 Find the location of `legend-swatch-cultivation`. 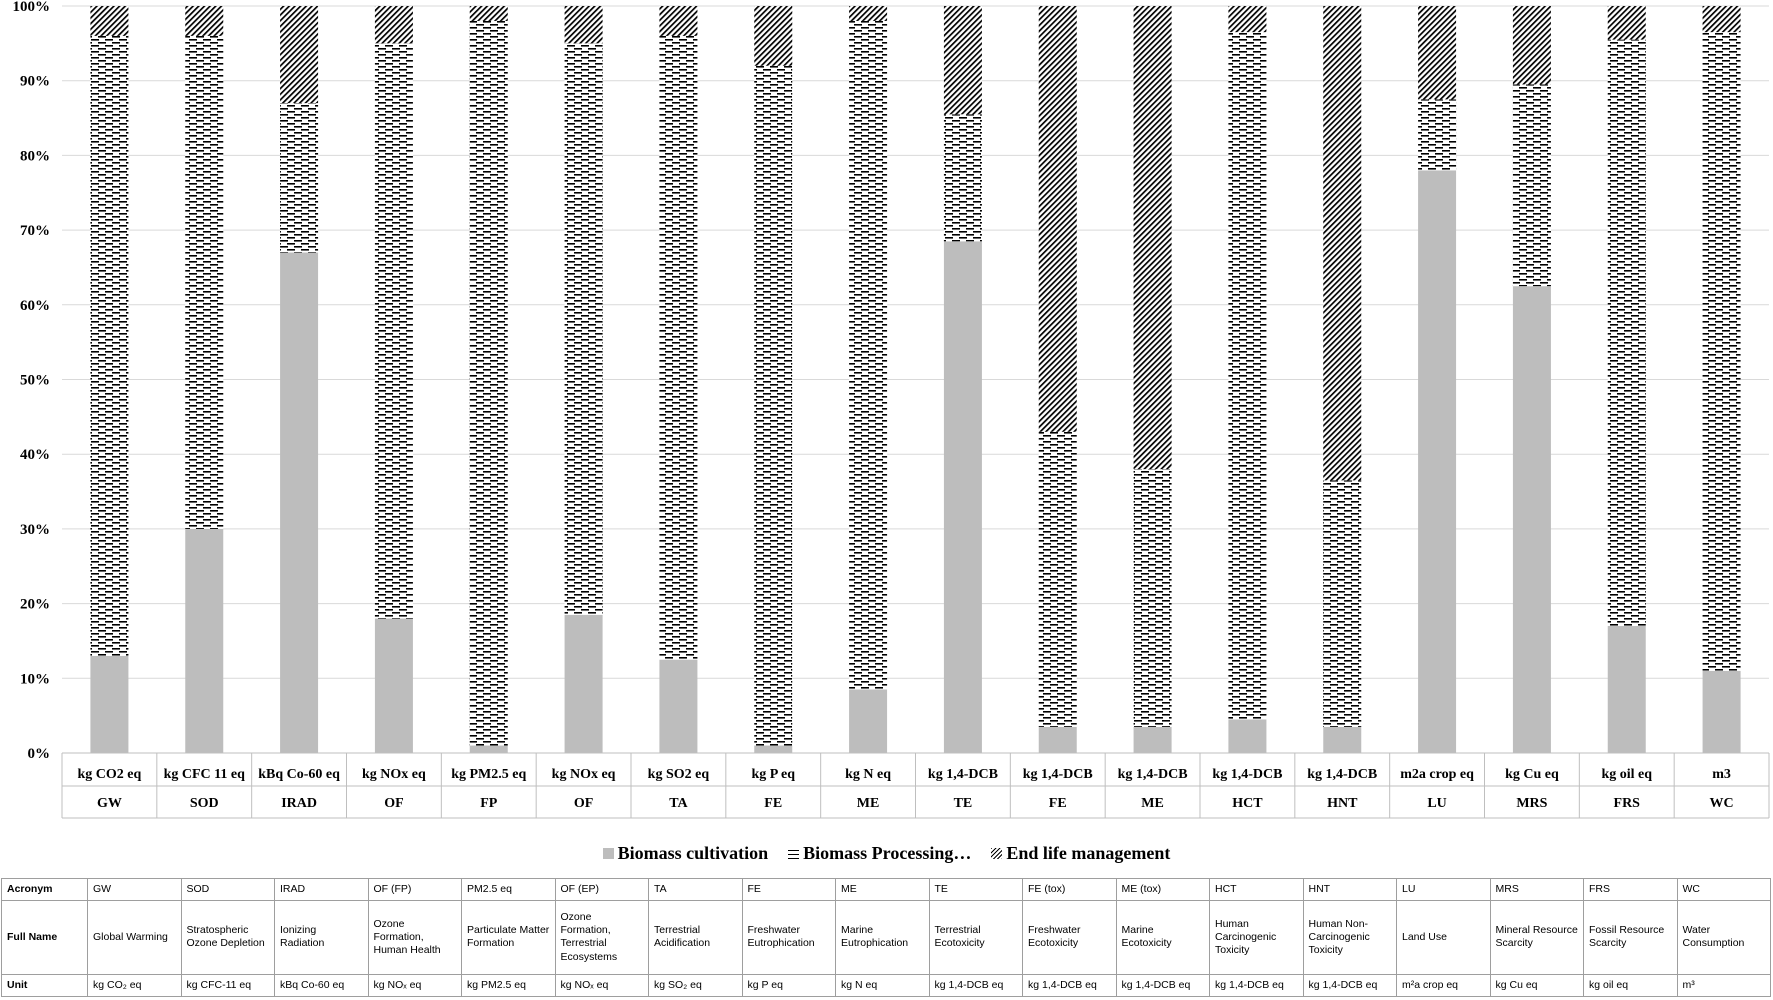

legend-swatch-cultivation is located at coordinates (608, 853).